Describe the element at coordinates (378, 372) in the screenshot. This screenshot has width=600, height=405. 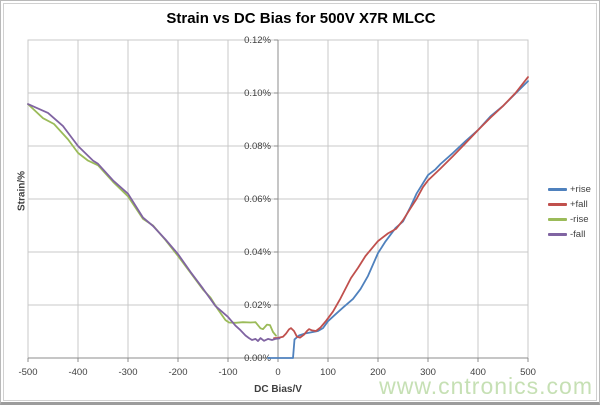
I see `x-tick-label: 200` at that location.